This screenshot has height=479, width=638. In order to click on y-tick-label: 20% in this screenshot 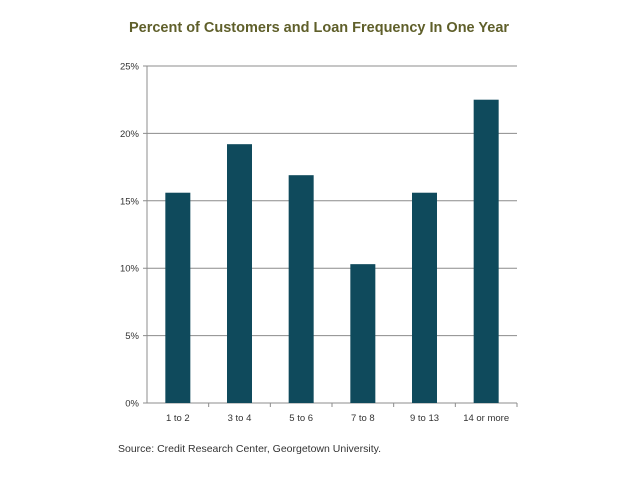, I will do `click(130, 134)`.